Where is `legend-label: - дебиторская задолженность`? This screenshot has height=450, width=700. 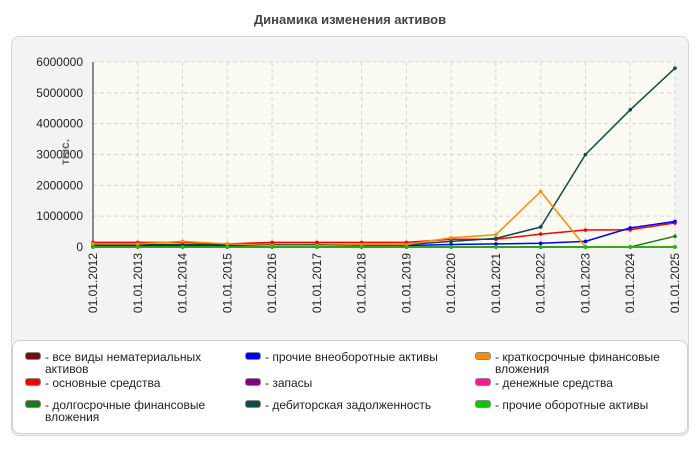
legend-label: - дебиторская задолженность is located at coordinates (348, 405).